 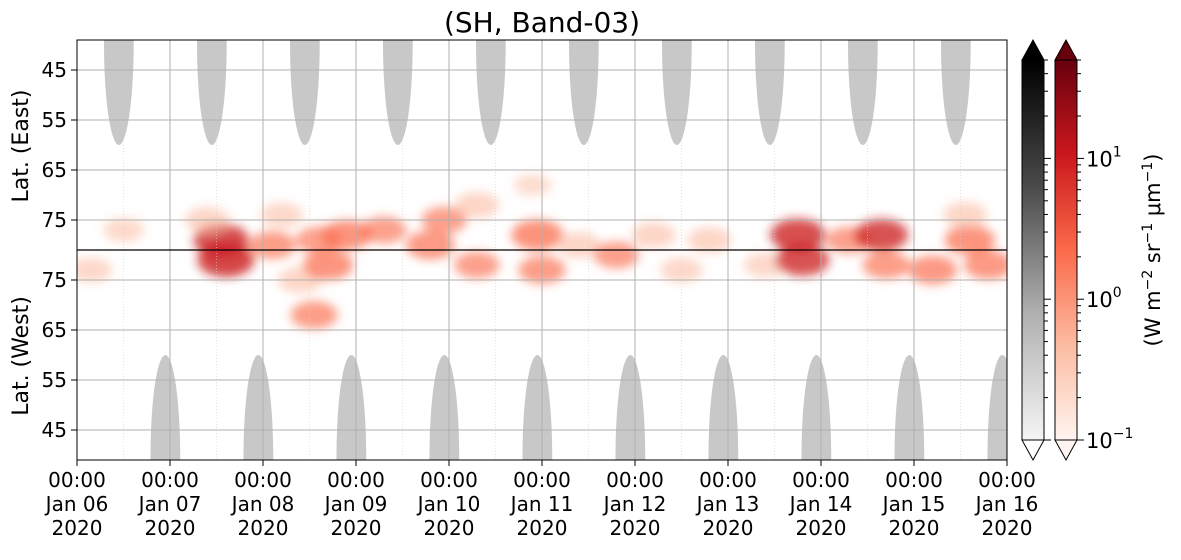 What do you see at coordinates (913, 504) in the screenshot?
I see `xtick-label: Jan 15` at bounding box center [913, 504].